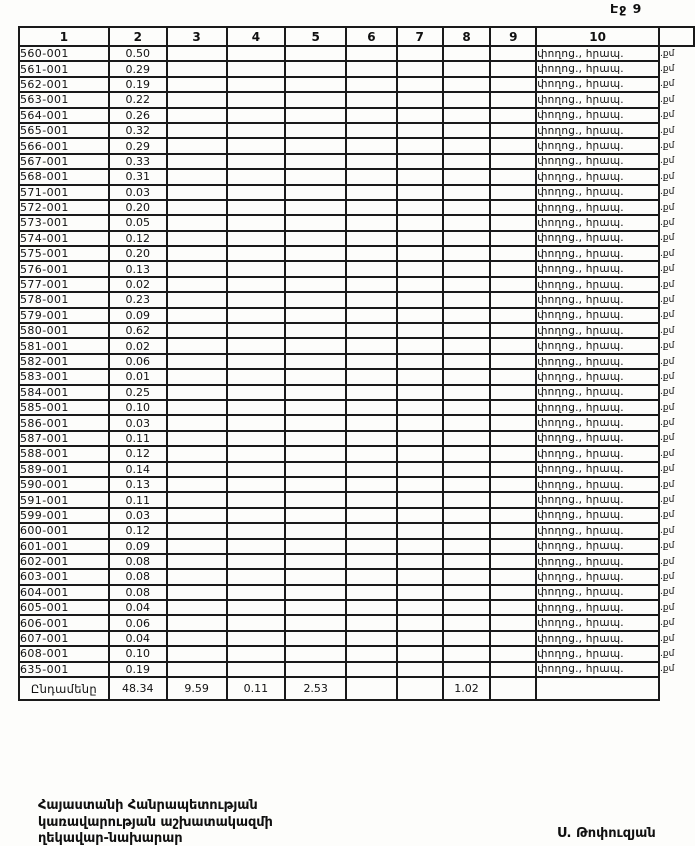  I want to click on code-cell: 575-001, so click(64, 254).